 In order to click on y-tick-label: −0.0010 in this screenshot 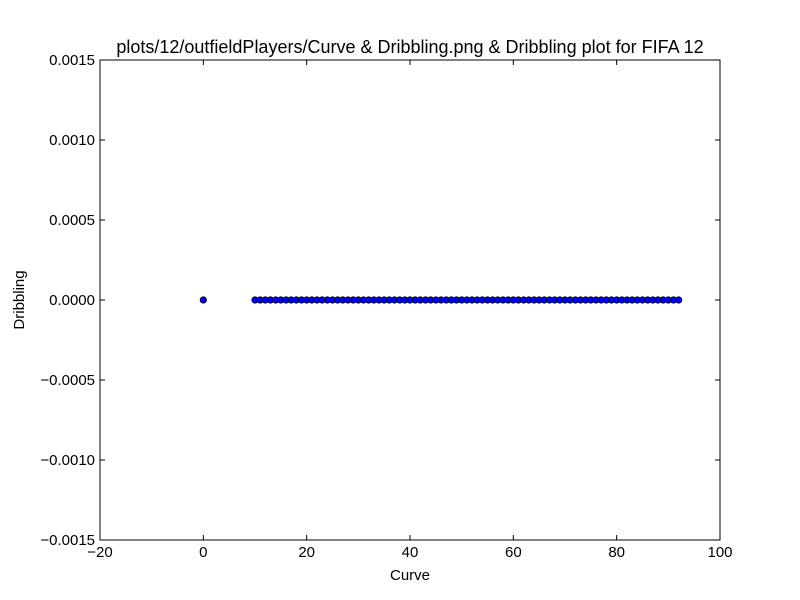, I will do `click(67, 460)`.